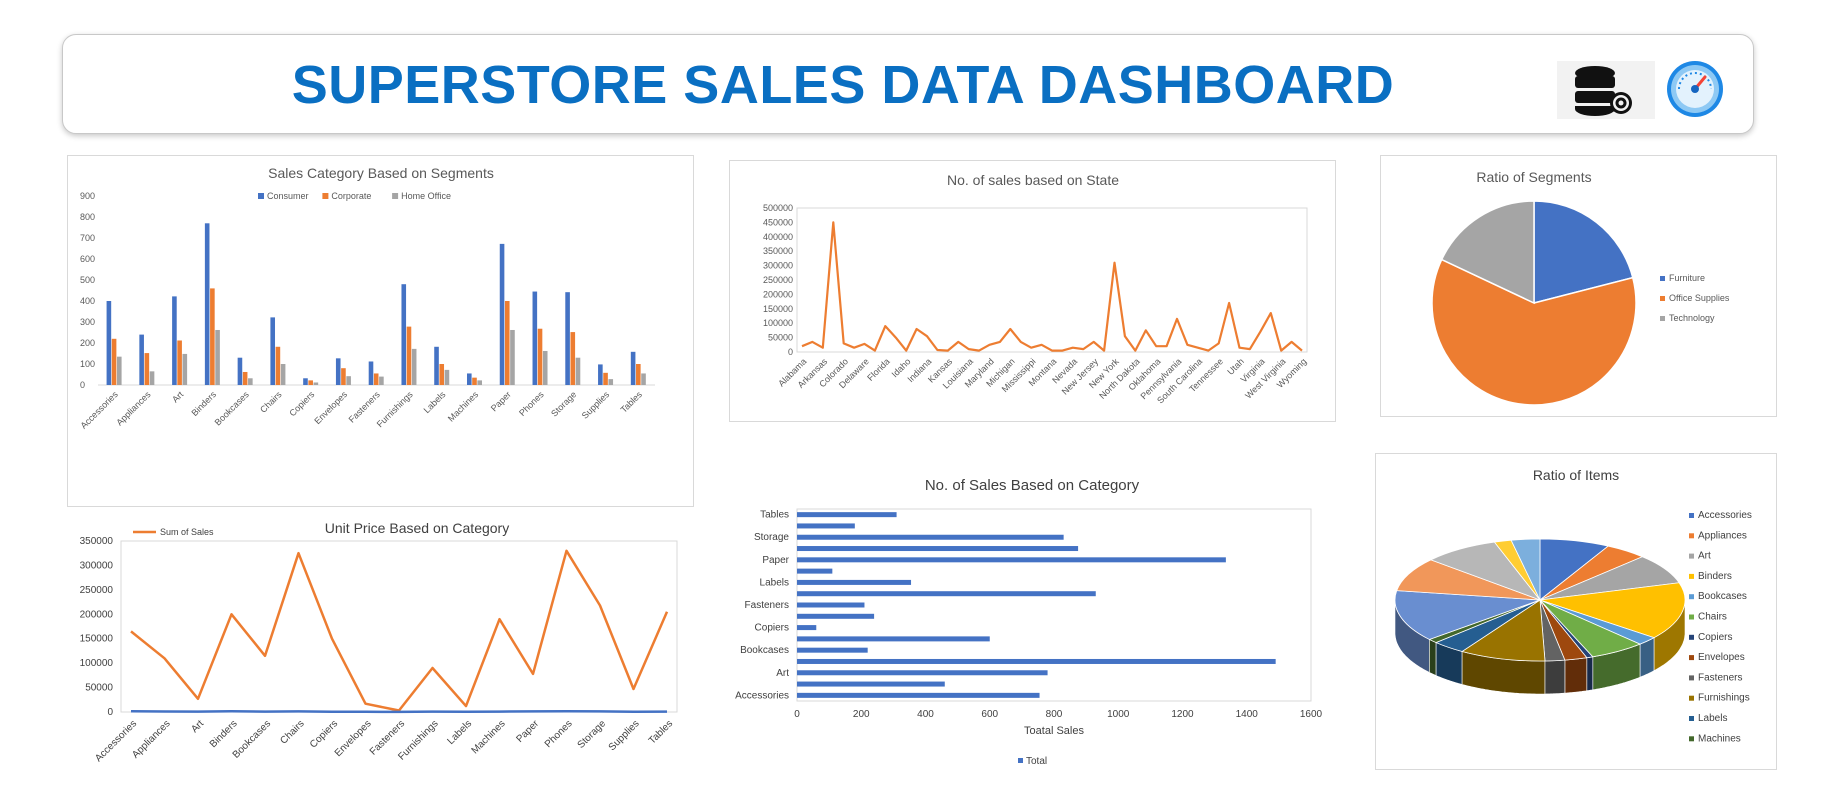 The image size is (1828, 795). Describe the element at coordinates (97, 565) in the screenshot. I see `y-tick-label: 300000` at that location.